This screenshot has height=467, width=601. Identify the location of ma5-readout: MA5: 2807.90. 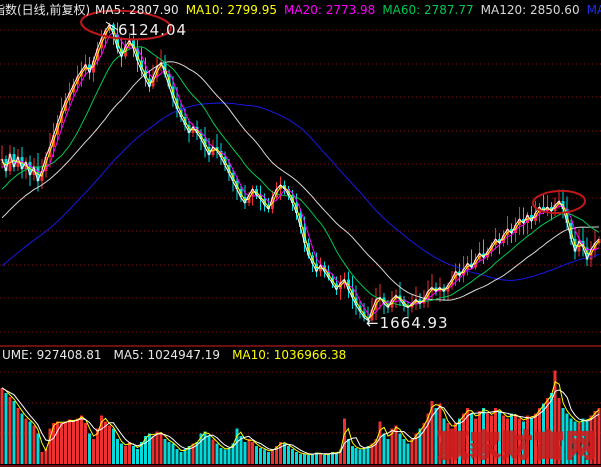
(137, 10).